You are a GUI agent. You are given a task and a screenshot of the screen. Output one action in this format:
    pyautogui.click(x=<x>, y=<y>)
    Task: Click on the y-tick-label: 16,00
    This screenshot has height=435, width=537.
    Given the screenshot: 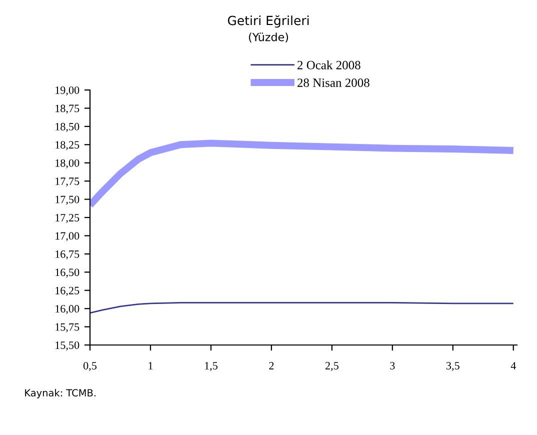 What is the action you would take?
    pyautogui.click(x=68, y=309)
    